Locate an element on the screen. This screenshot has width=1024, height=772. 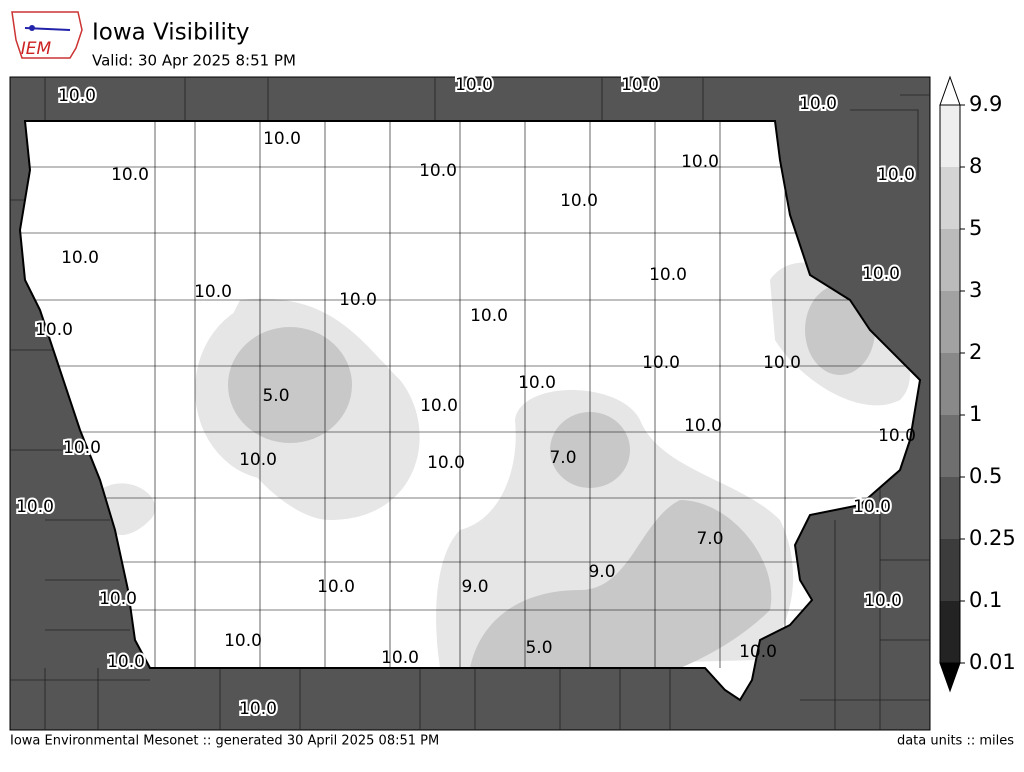
title: Iowa Visibility is located at coordinates (170, 33).